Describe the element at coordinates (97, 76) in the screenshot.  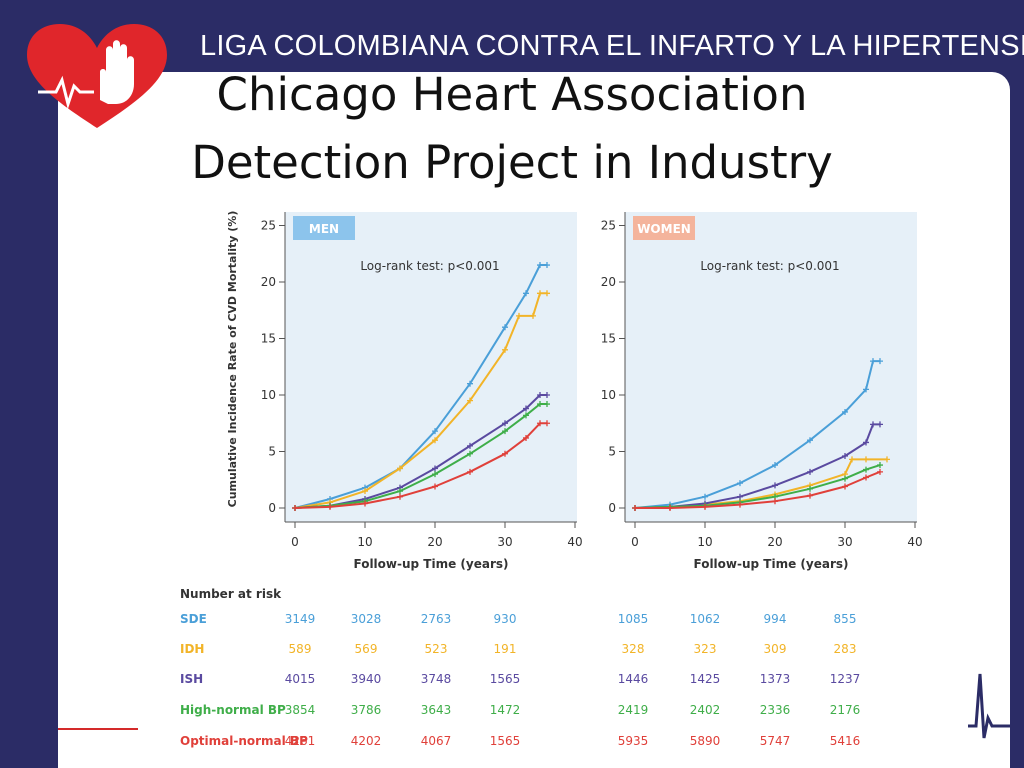
I see `heart-hand-logo-icon` at that location.